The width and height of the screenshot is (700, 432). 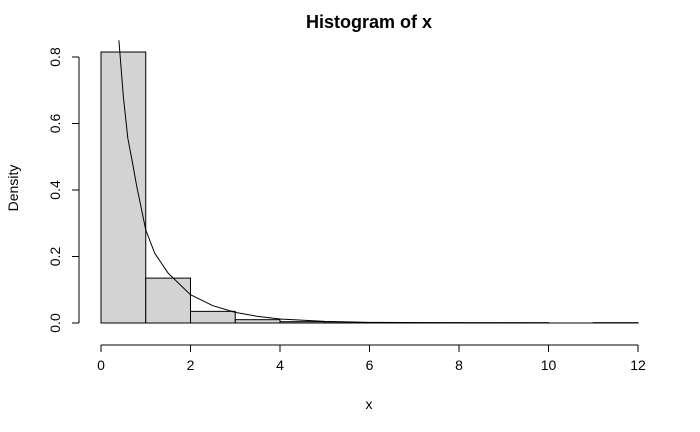 I want to click on y-tick-label: 0.2, so click(x=55, y=257).